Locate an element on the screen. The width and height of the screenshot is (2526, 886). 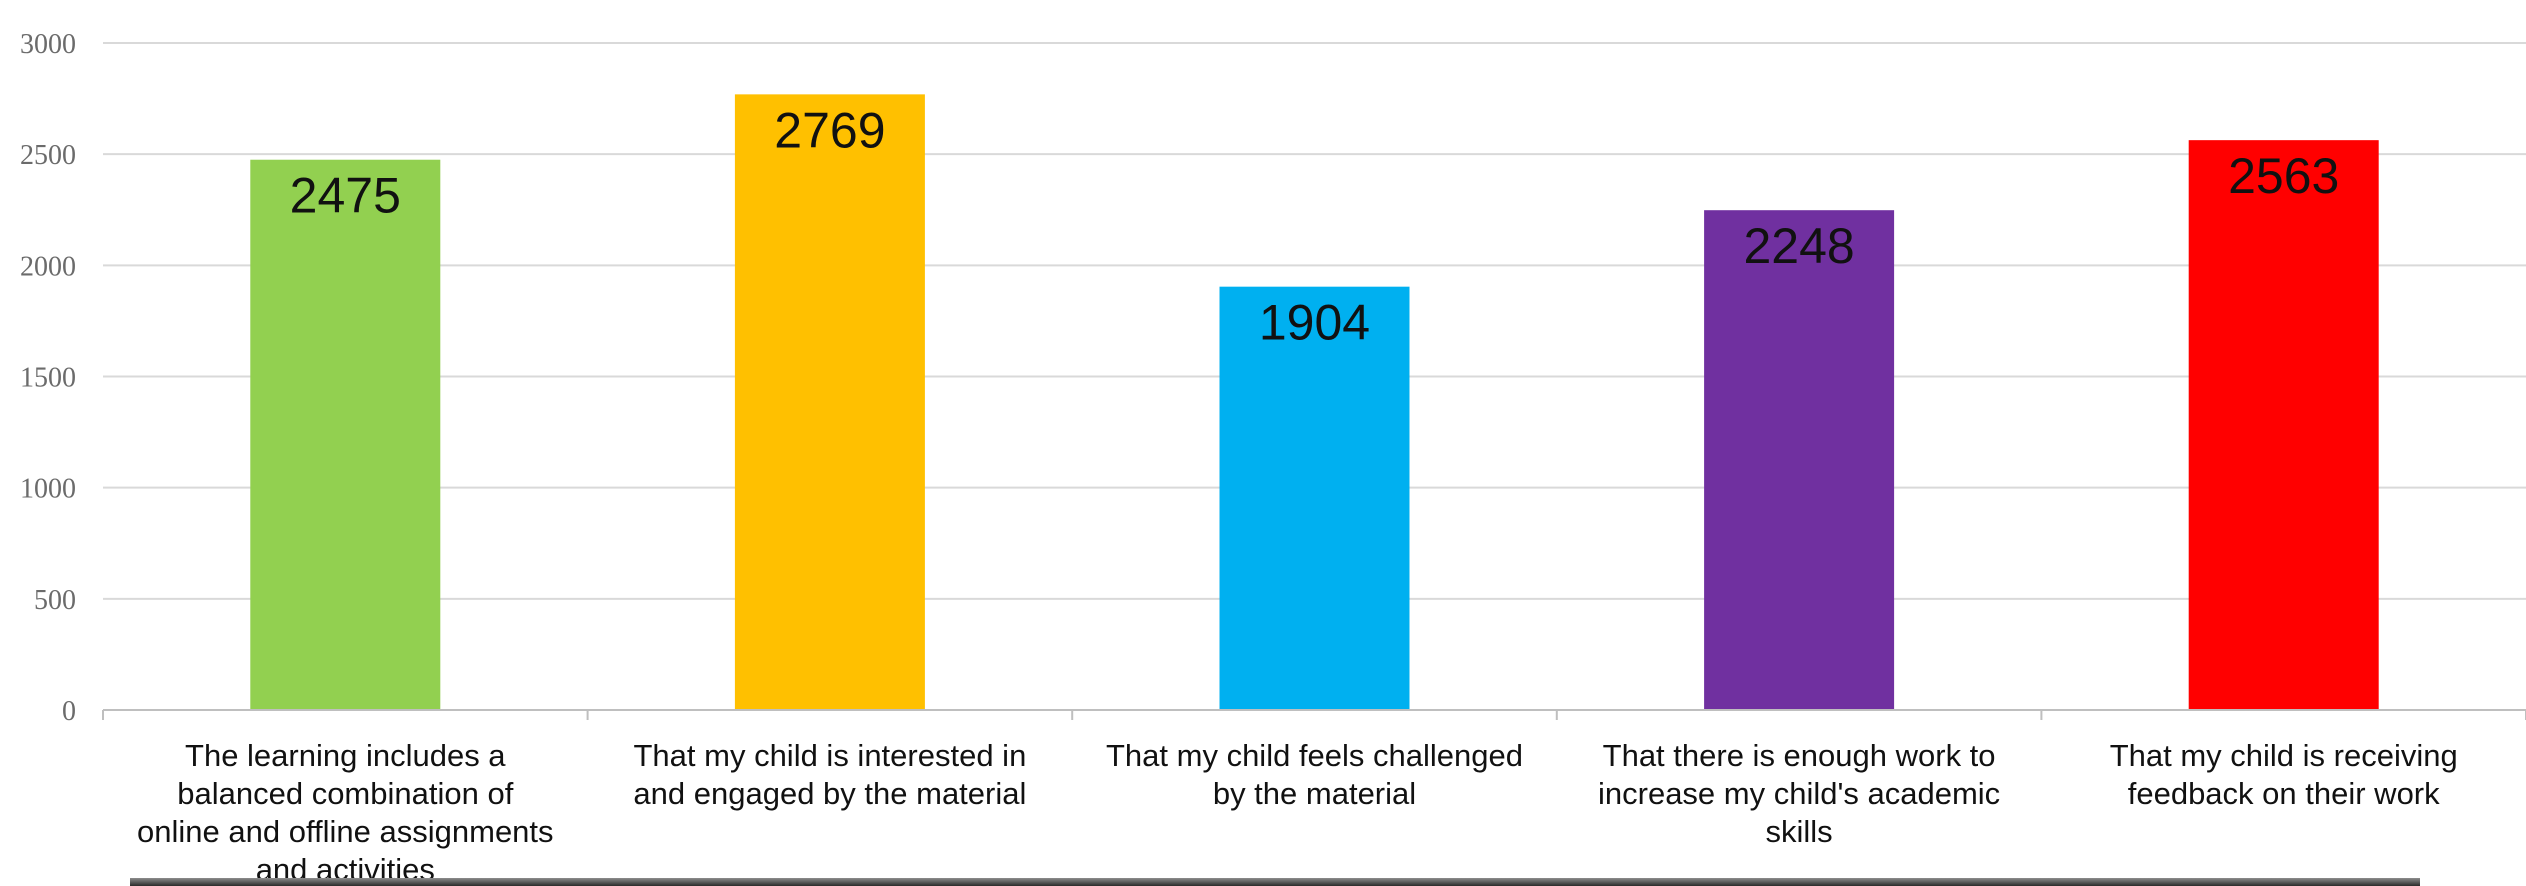
category-label: That my child feels challenged is located at coordinates (1314, 755).